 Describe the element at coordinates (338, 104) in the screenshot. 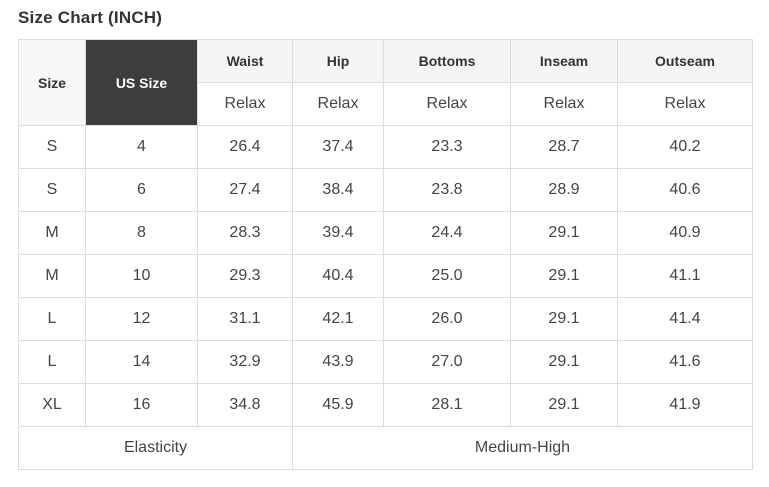

I see `fit-hip-cell: Relax` at that location.